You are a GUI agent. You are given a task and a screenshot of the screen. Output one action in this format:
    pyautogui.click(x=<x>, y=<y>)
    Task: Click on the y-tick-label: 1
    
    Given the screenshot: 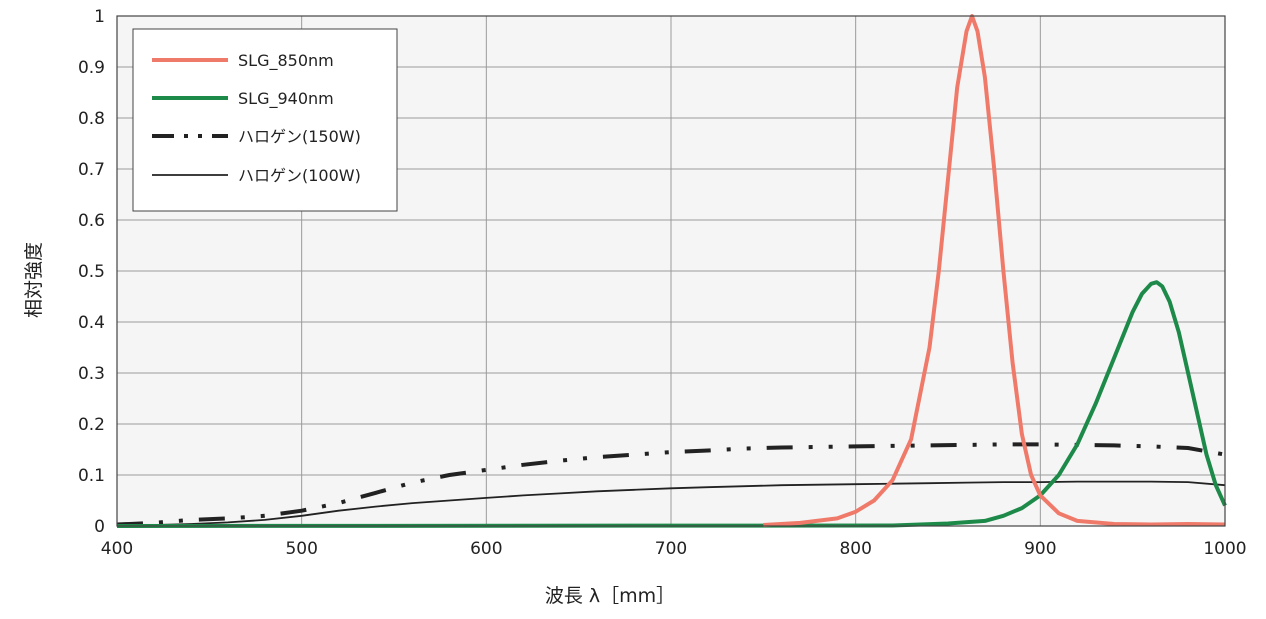 What is the action you would take?
    pyautogui.click(x=99, y=17)
    